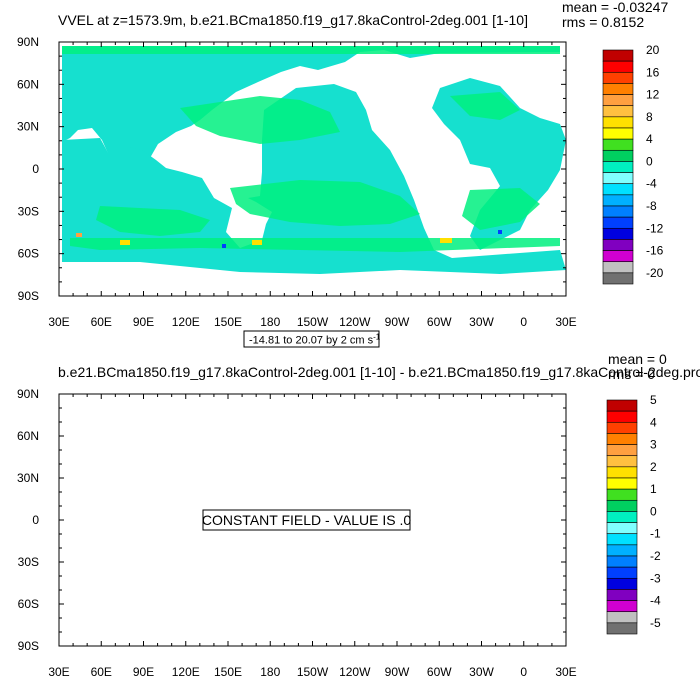 The width and height of the screenshot is (700, 700). I want to click on top-x-tick-label: 120E, so click(186, 322).